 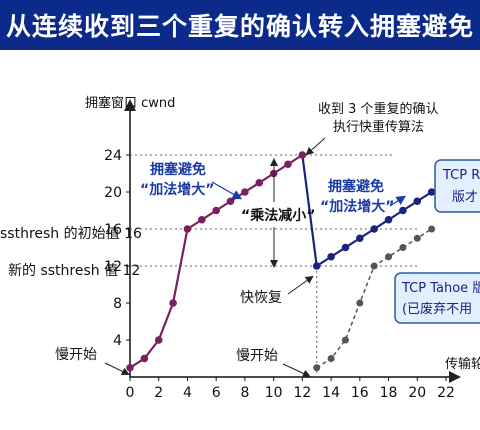 I want to click on page-title: 从连续收到三个重复的确认转入拥塞避免, so click(x=239, y=26).